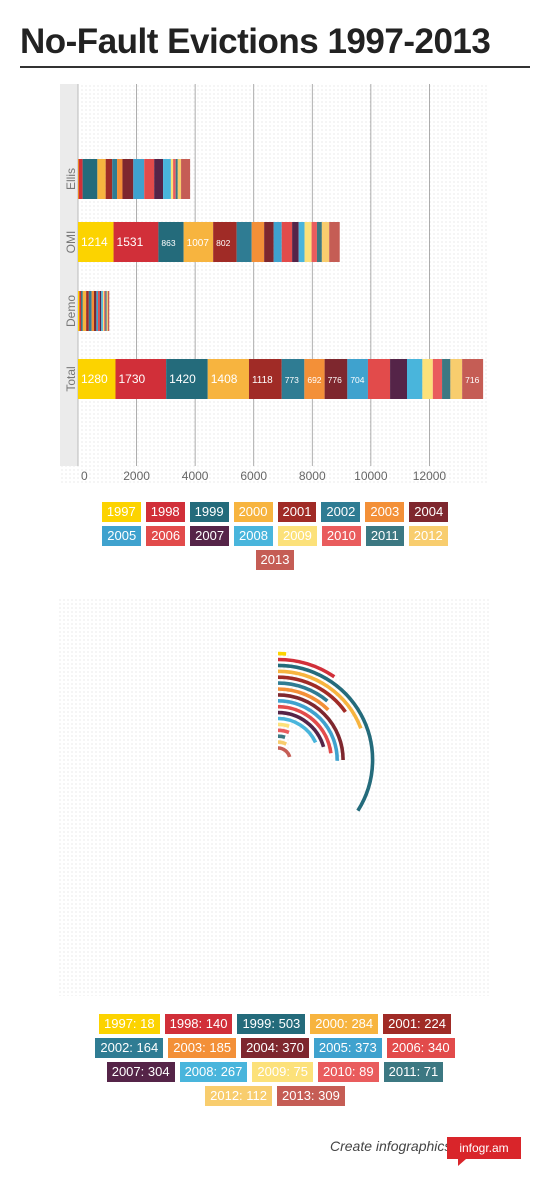  Describe the element at coordinates (136, 242) in the screenshot. I see `bar-segment-omi-1998` at that location.